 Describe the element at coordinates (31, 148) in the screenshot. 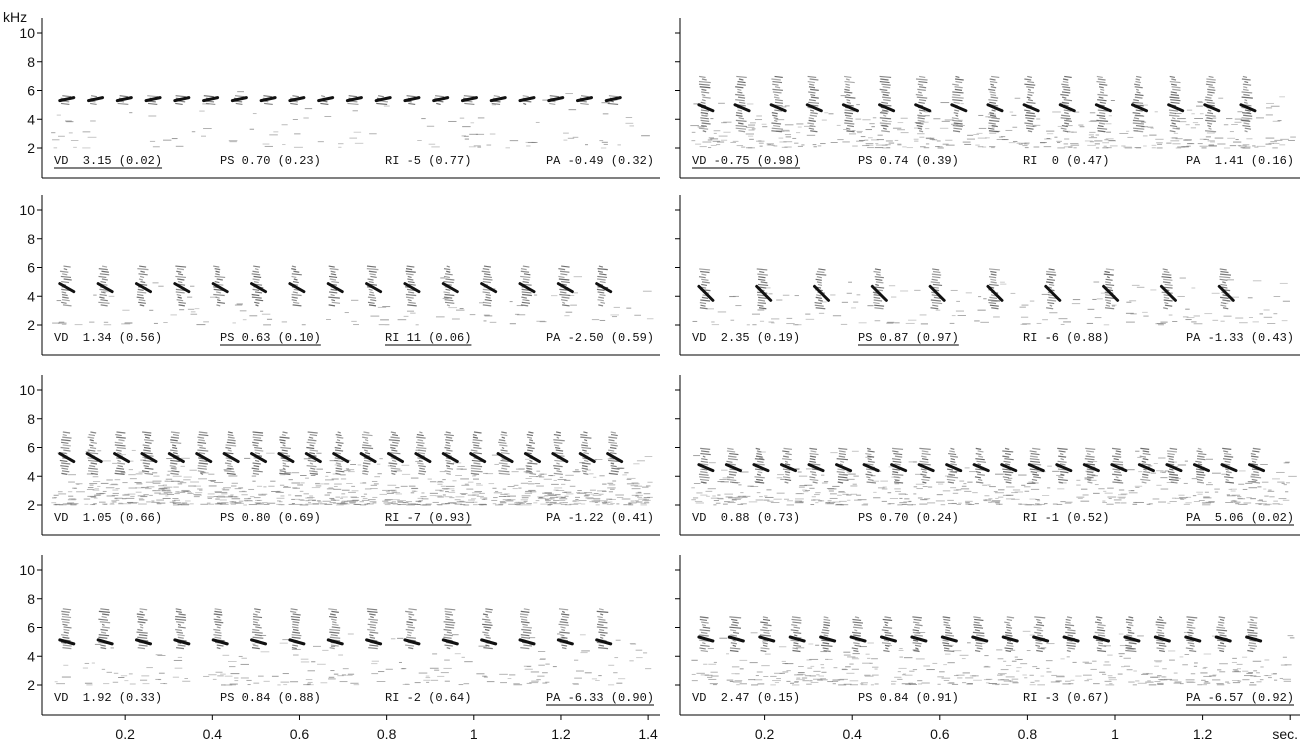

I see `y-tick-label: 2` at that location.